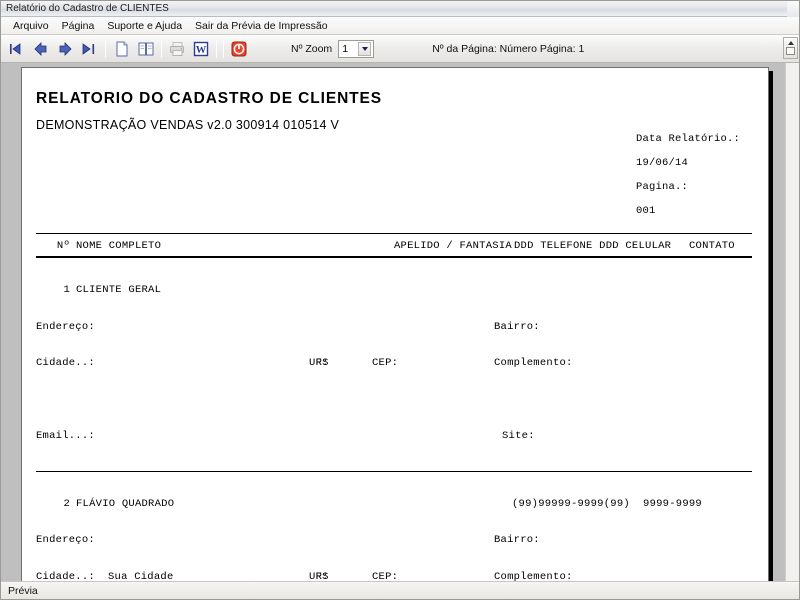 This screenshot has height=600, width=800. Describe the element at coordinates (645, 211) in the screenshot. I see `report-page-value: 001` at that location.